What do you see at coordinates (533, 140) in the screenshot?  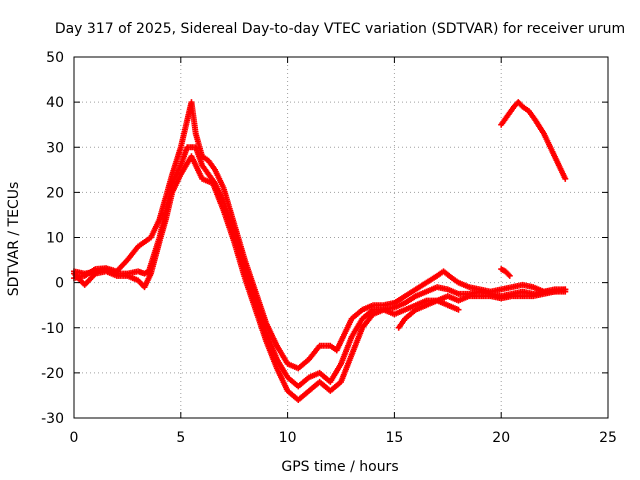 I see `series-late-arc` at bounding box center [533, 140].